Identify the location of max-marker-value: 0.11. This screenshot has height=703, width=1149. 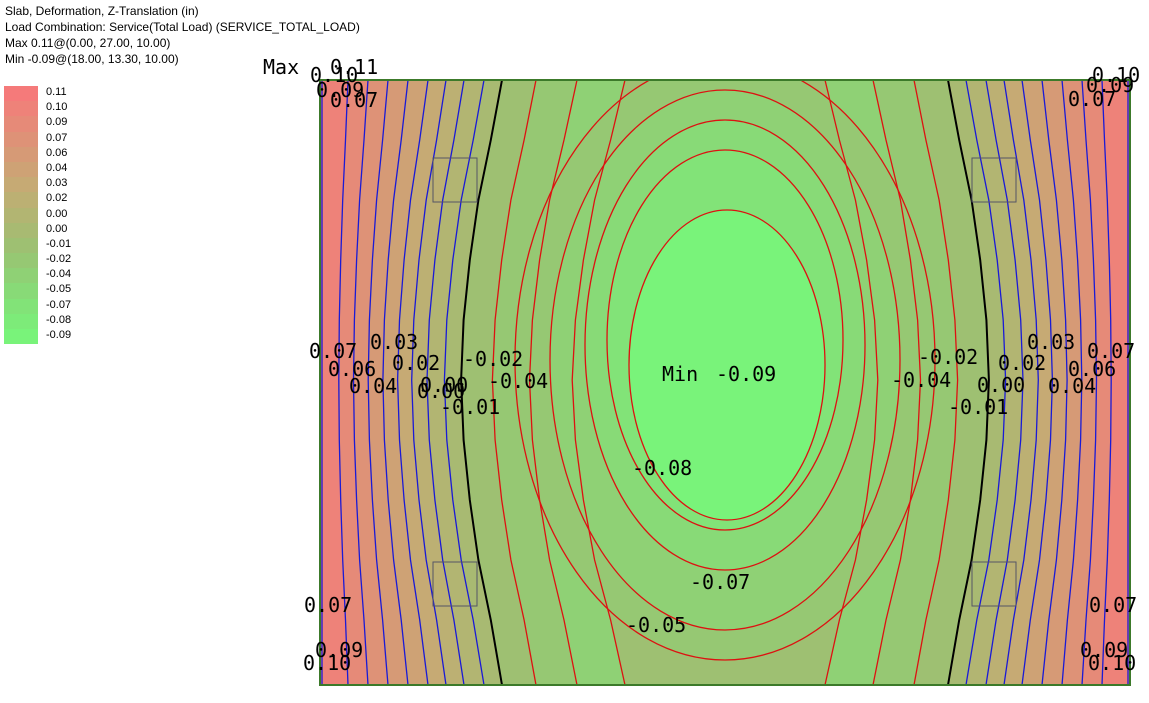
(354, 67).